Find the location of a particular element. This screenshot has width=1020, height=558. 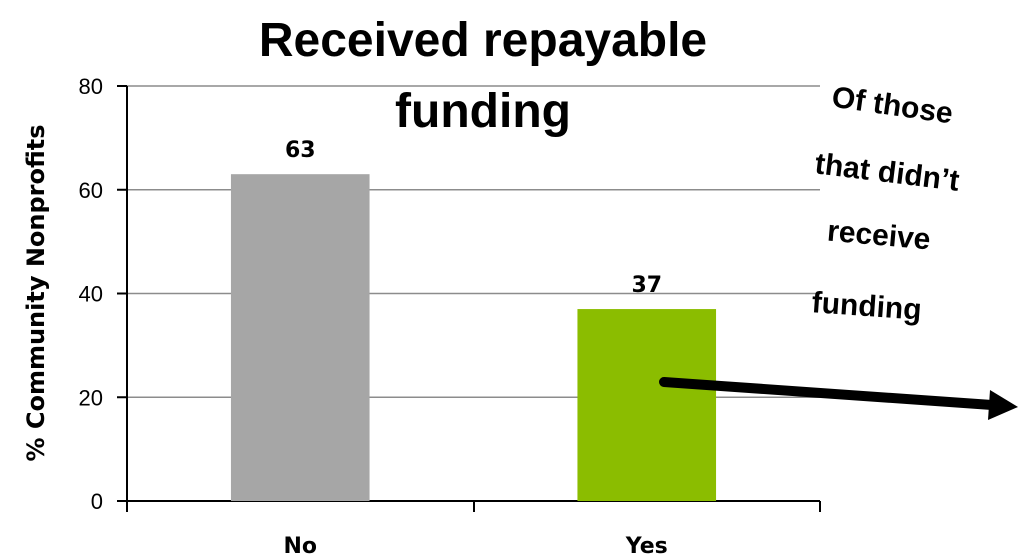

y-tick-label: 60 is located at coordinates (91, 190).